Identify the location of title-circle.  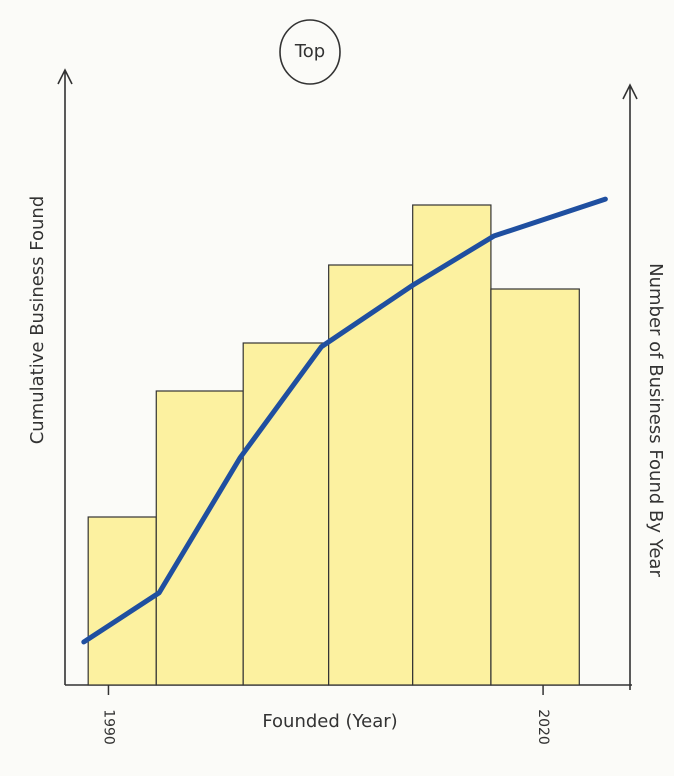
(310, 52).